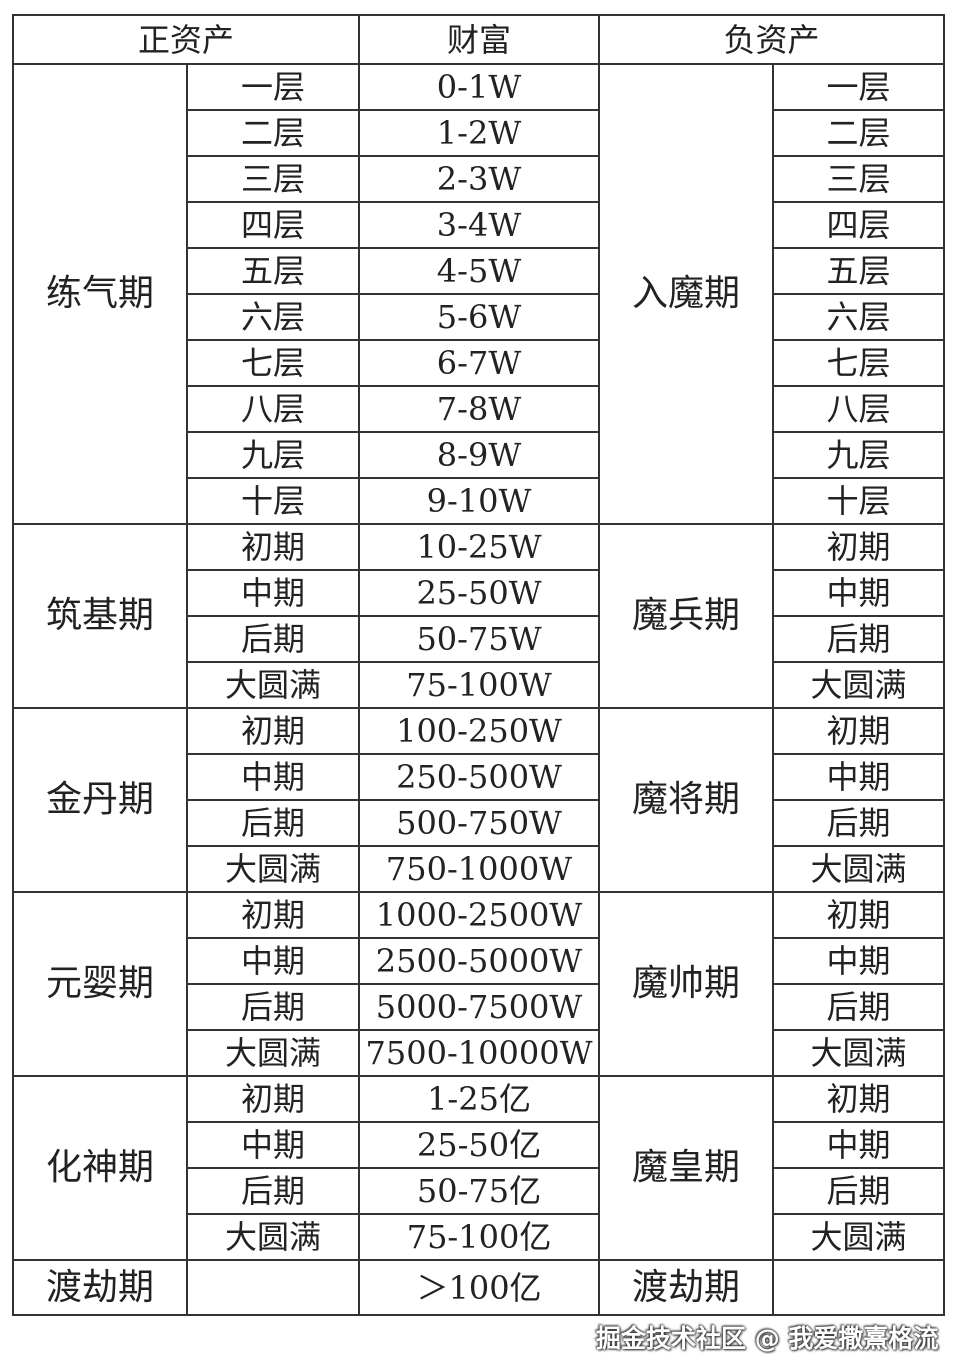 The height and width of the screenshot is (1364, 960). I want to click on header-wealth: 财富, so click(479, 39).